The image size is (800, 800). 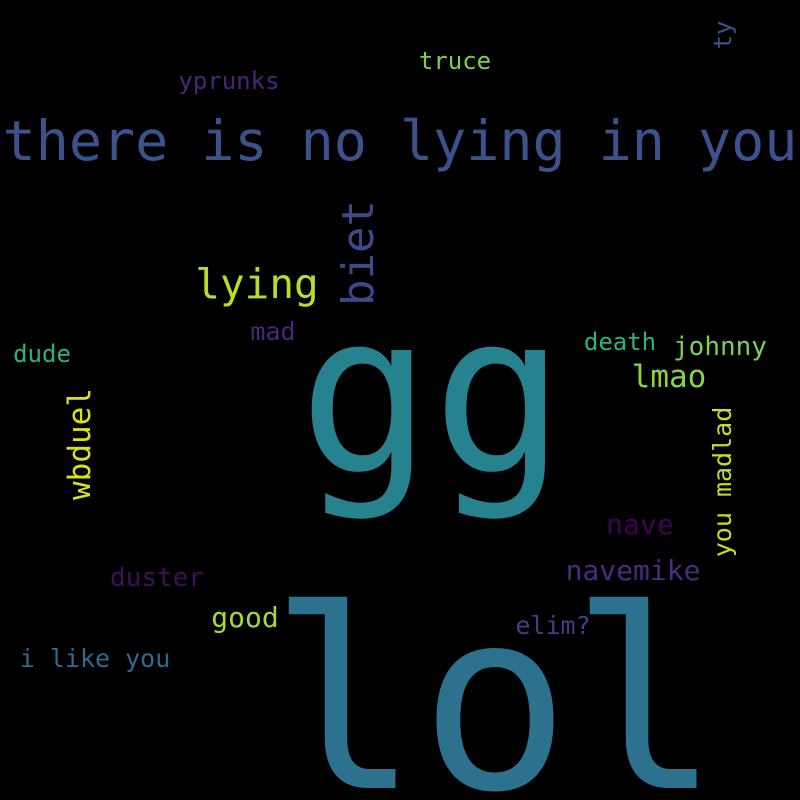 What do you see at coordinates (722, 482) in the screenshot?
I see `word: you madlad` at bounding box center [722, 482].